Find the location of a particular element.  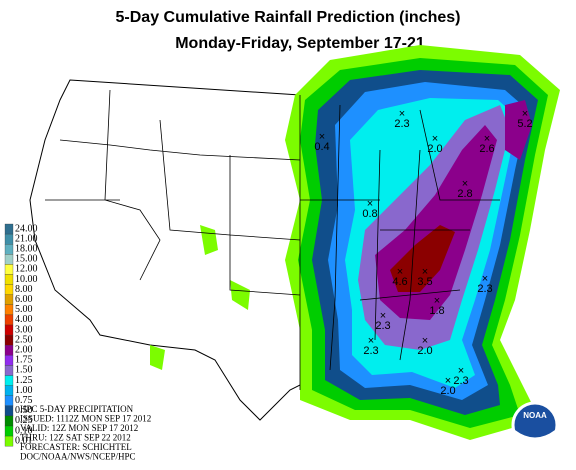

legend-label: 21.00 is located at coordinates (26, 238).